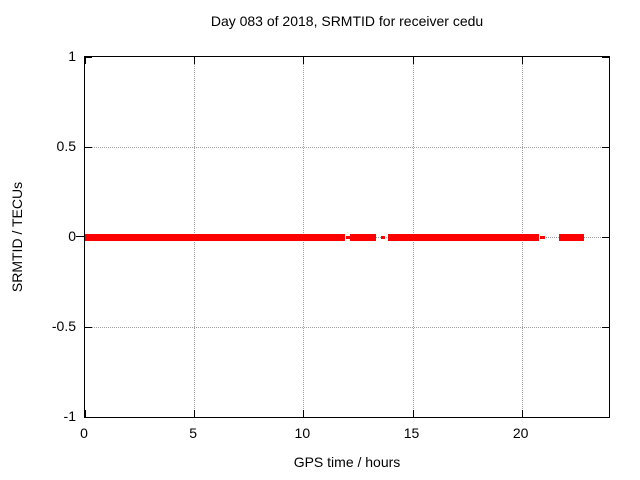 Image resolution: width=640 pixels, height=480 pixels. I want to click on y-tick-label: -0.5, so click(63, 326).